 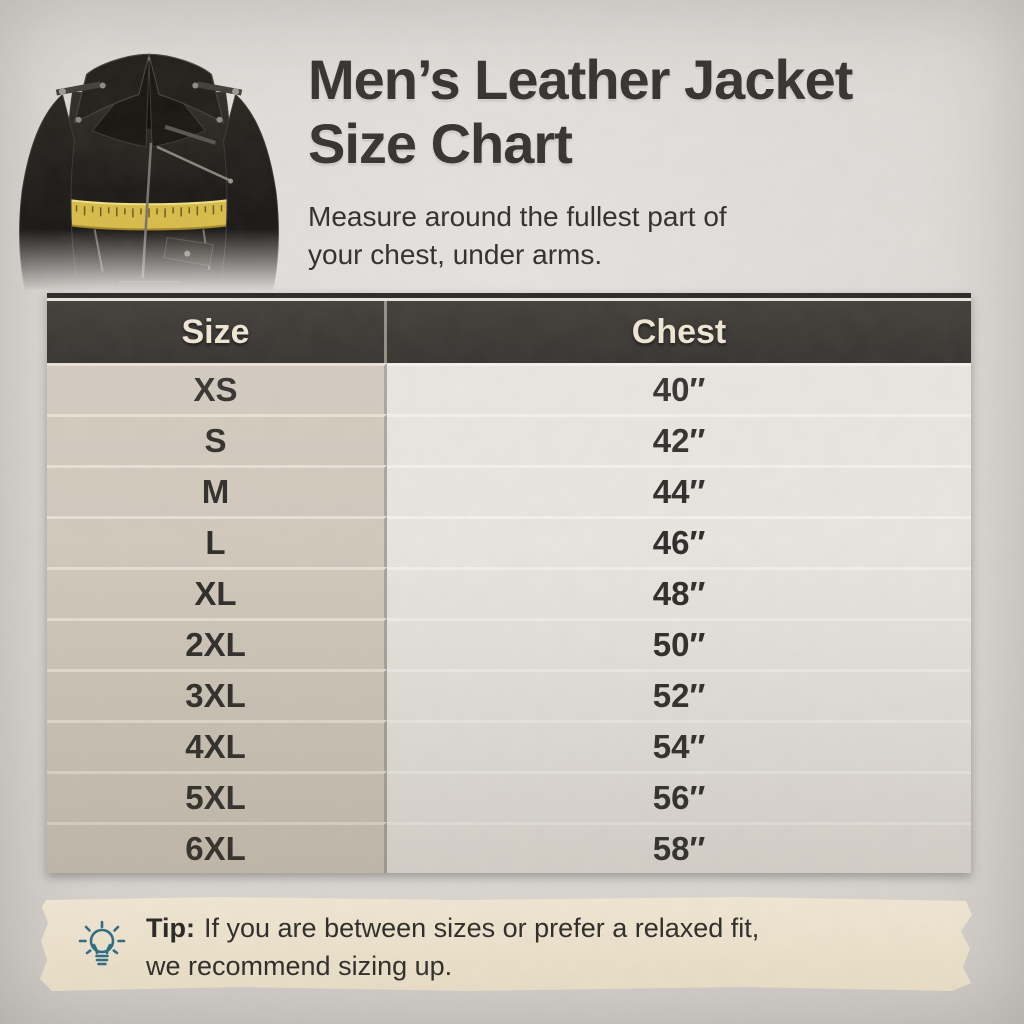 I want to click on table-row: L 46″, so click(x=509, y=541).